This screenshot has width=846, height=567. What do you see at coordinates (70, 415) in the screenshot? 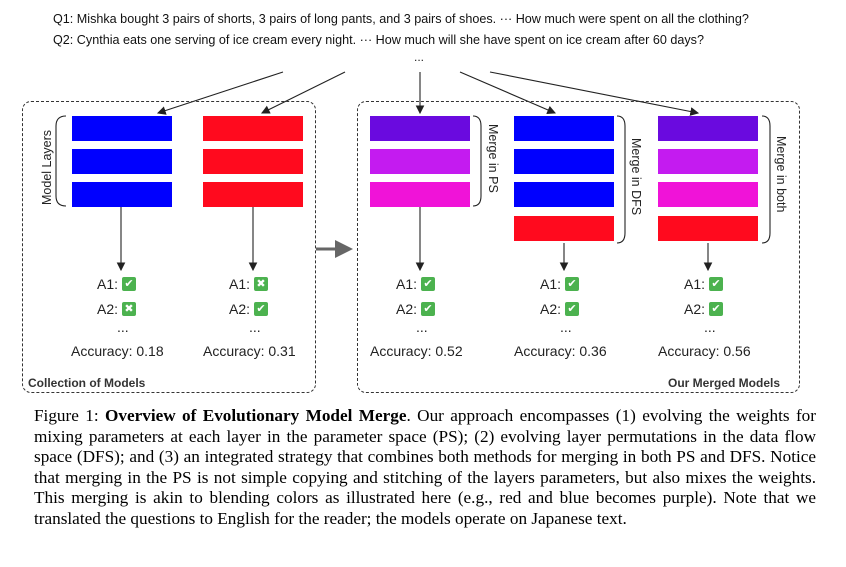
I see `caption-prefix: Figure 1:` at bounding box center [70, 415].